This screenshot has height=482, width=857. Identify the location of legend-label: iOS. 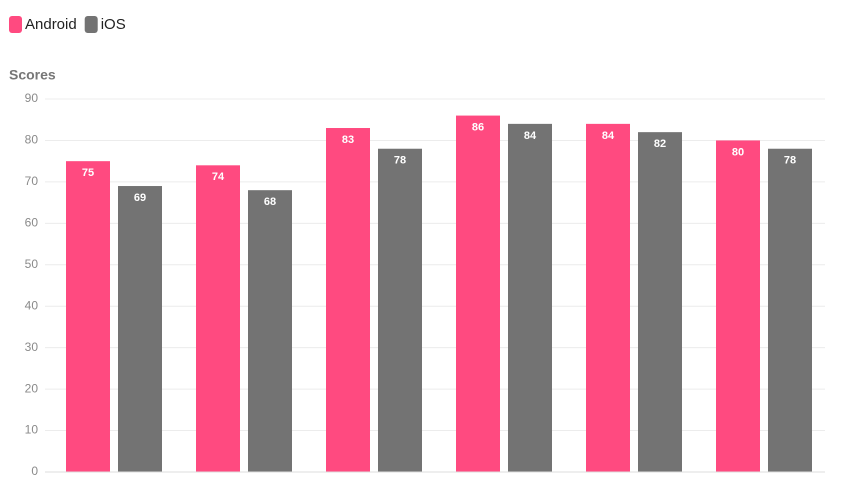
(113, 24).